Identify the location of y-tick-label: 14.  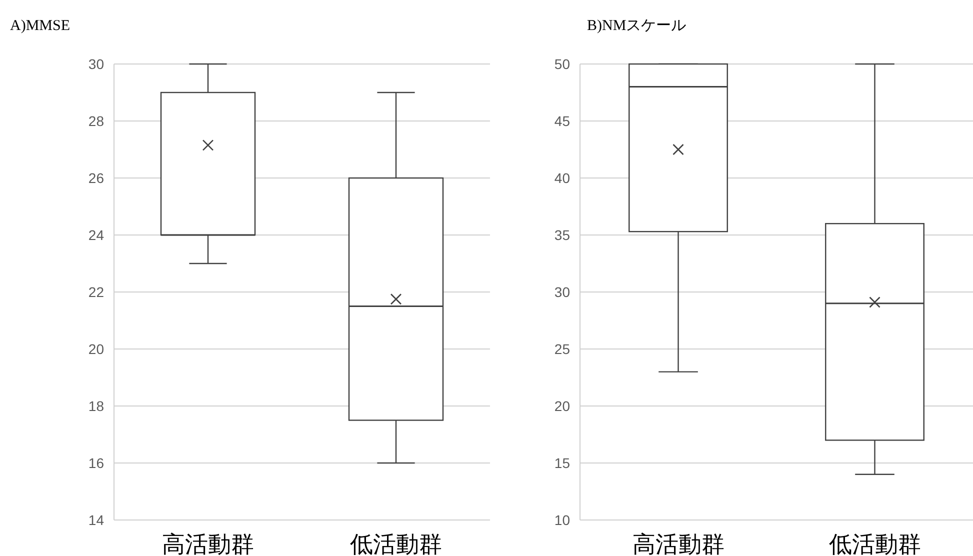
(96, 520).